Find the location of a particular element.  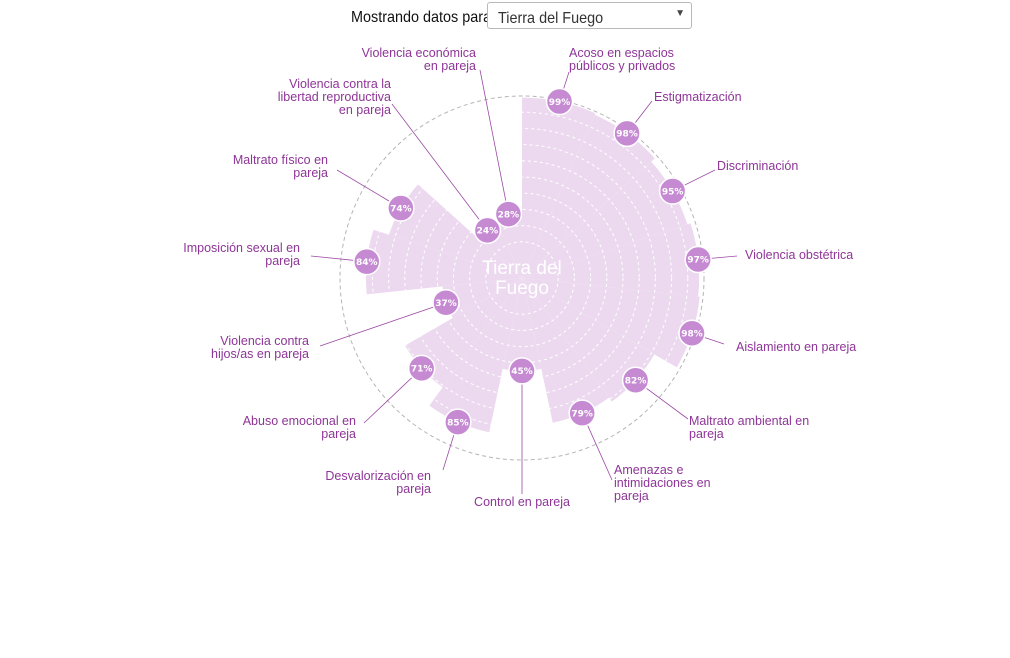

category-label: Estigmatización is located at coordinates (698, 97).